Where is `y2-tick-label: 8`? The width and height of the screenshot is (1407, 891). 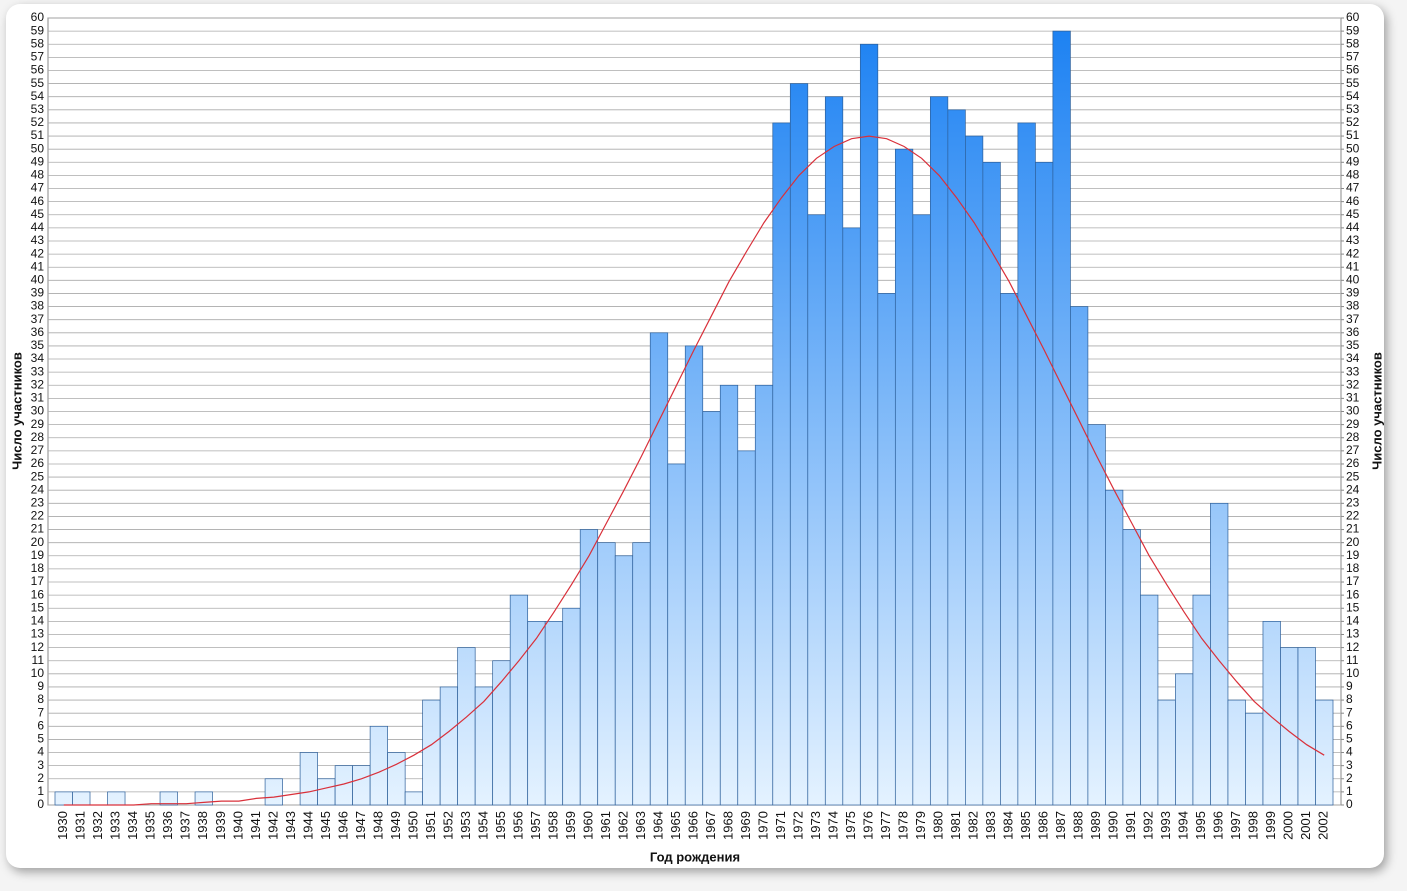
y2-tick-label: 8 is located at coordinates (1349, 699).